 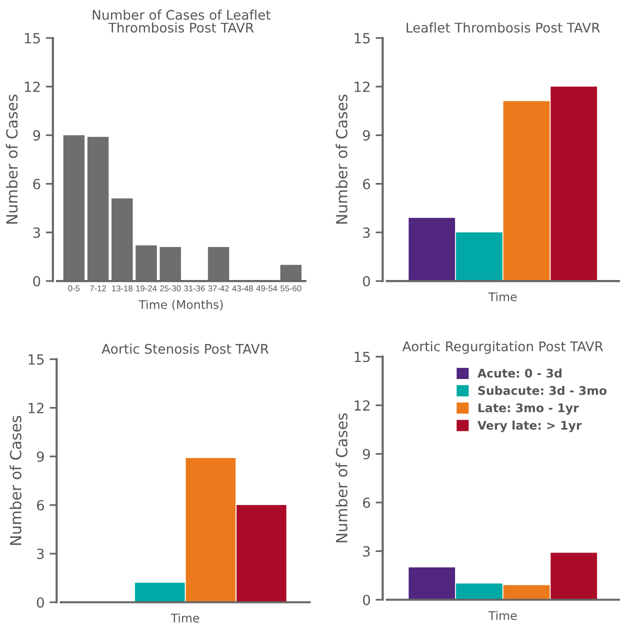 I want to click on x-tick-label: 31-36, so click(x=194, y=288).